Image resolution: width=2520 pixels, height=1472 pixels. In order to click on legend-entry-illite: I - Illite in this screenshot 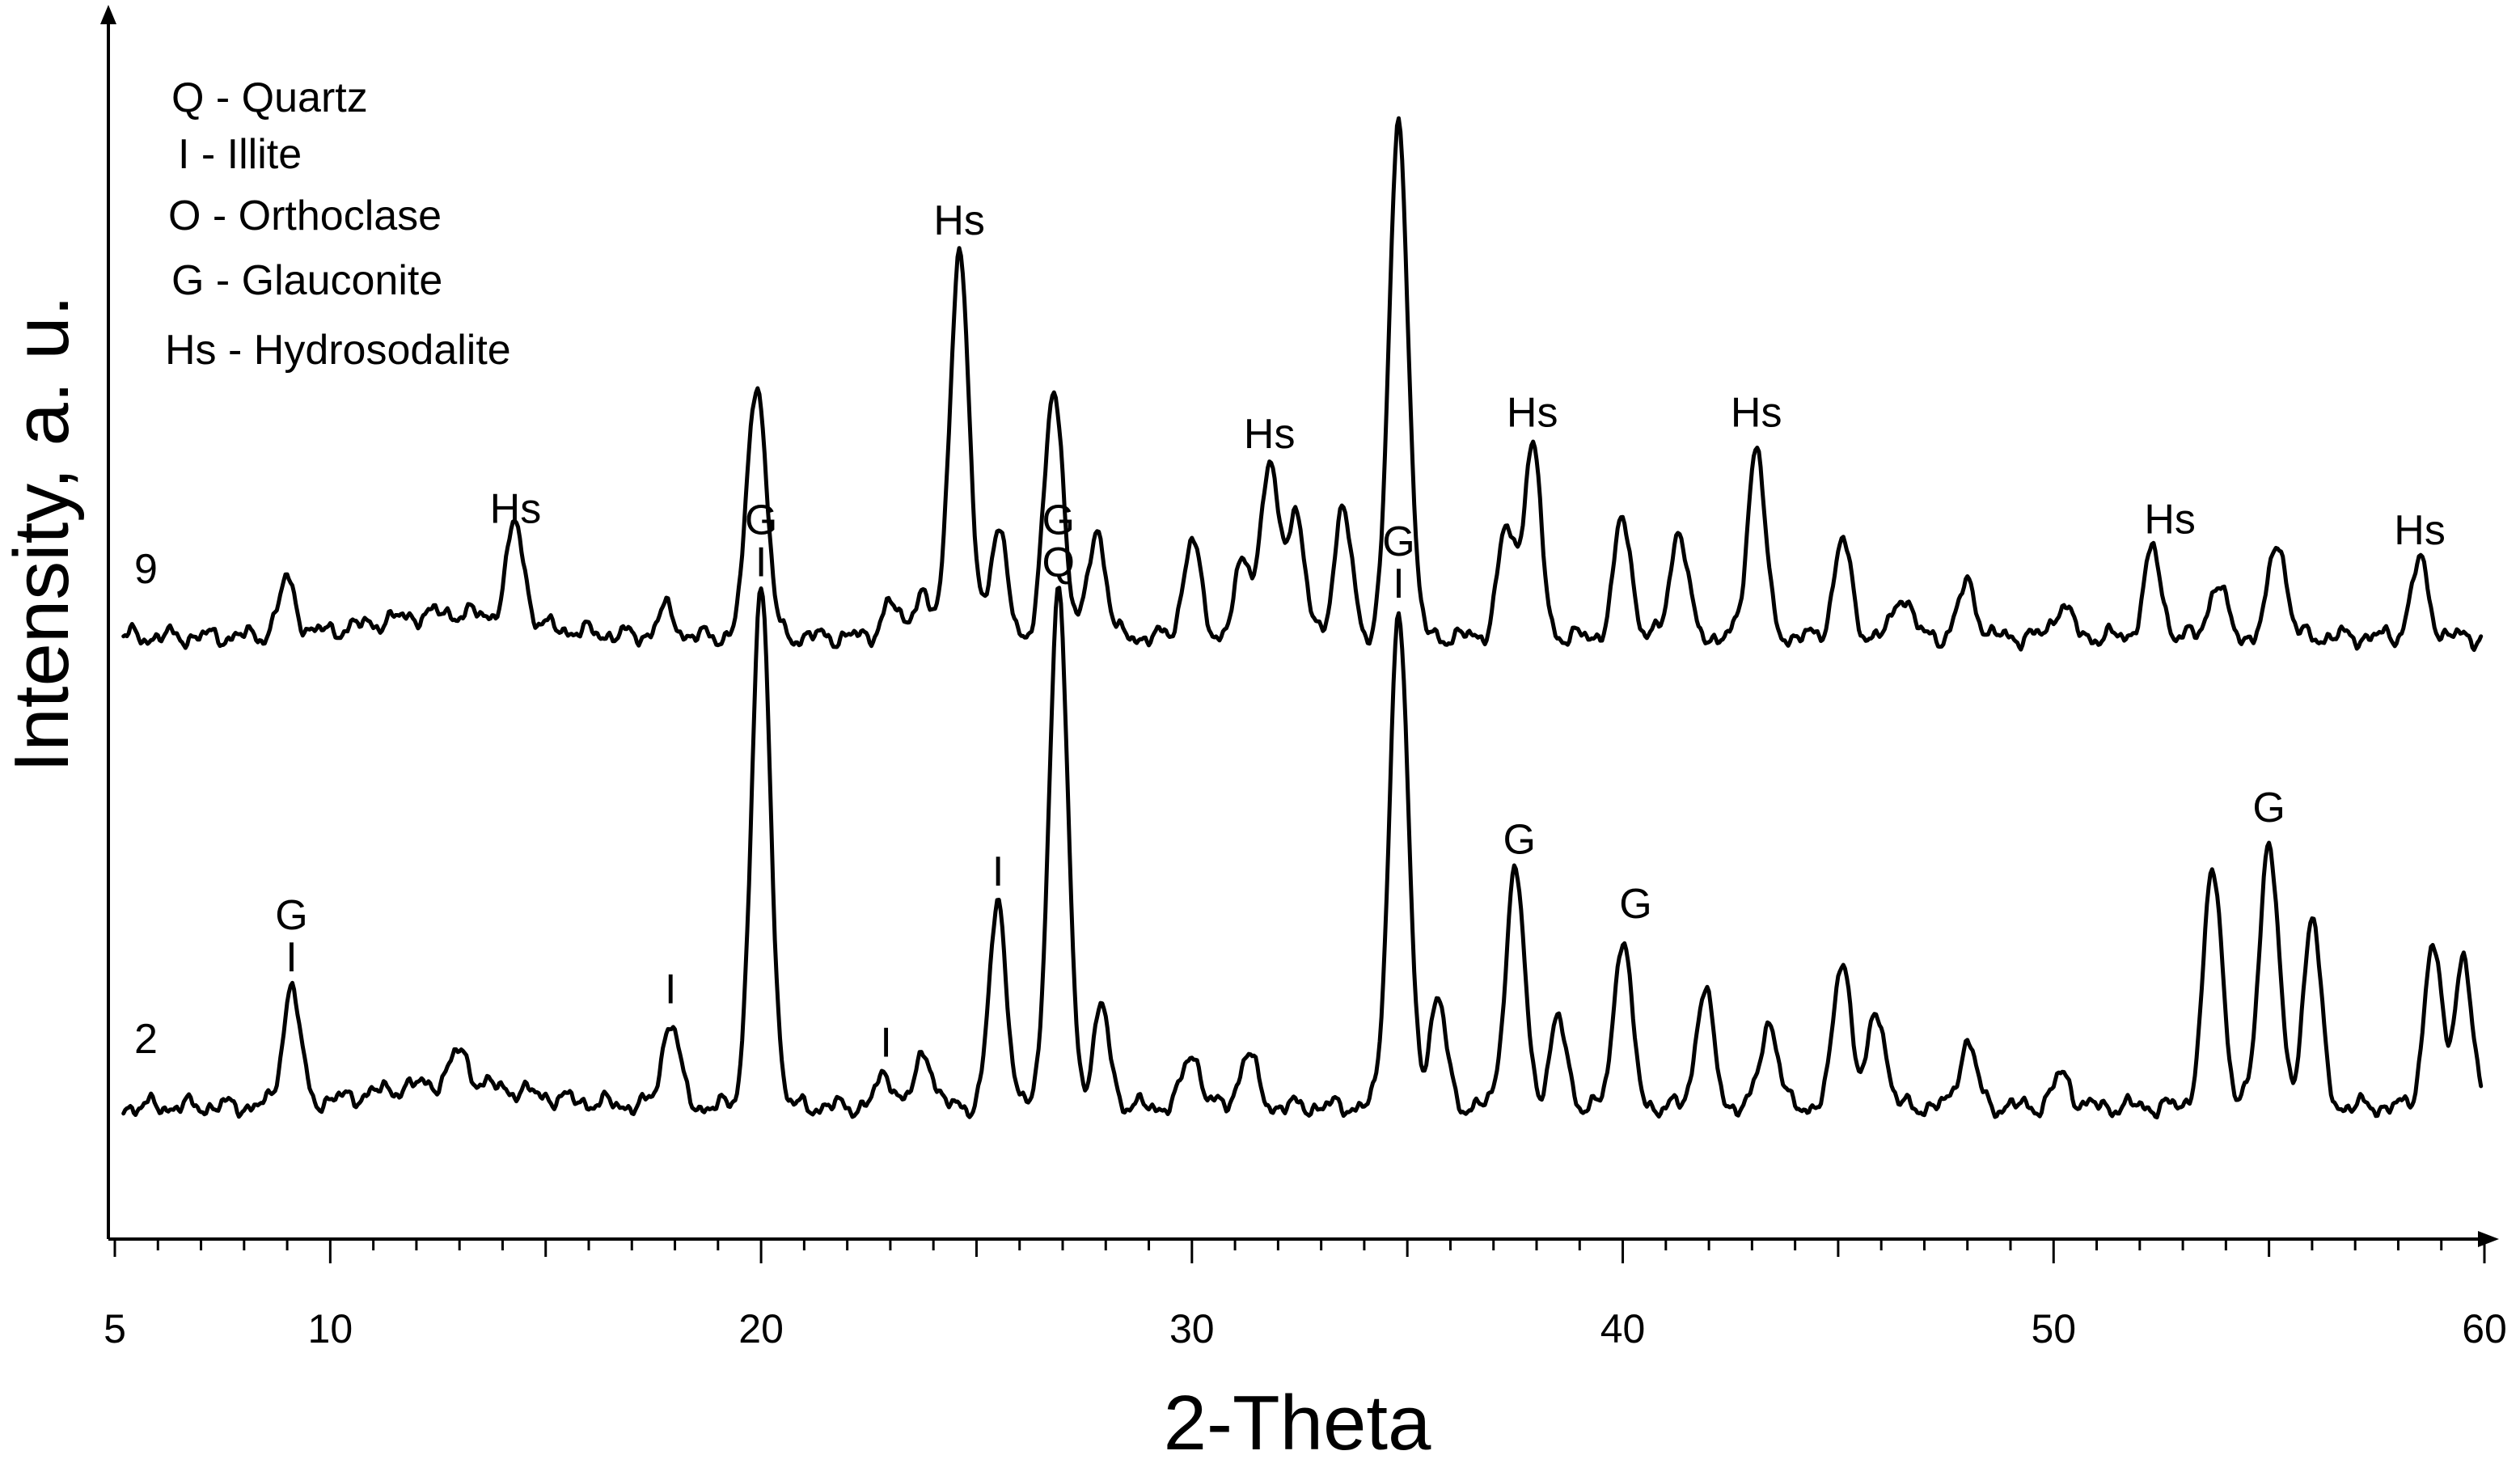, I will do `click(240, 154)`.